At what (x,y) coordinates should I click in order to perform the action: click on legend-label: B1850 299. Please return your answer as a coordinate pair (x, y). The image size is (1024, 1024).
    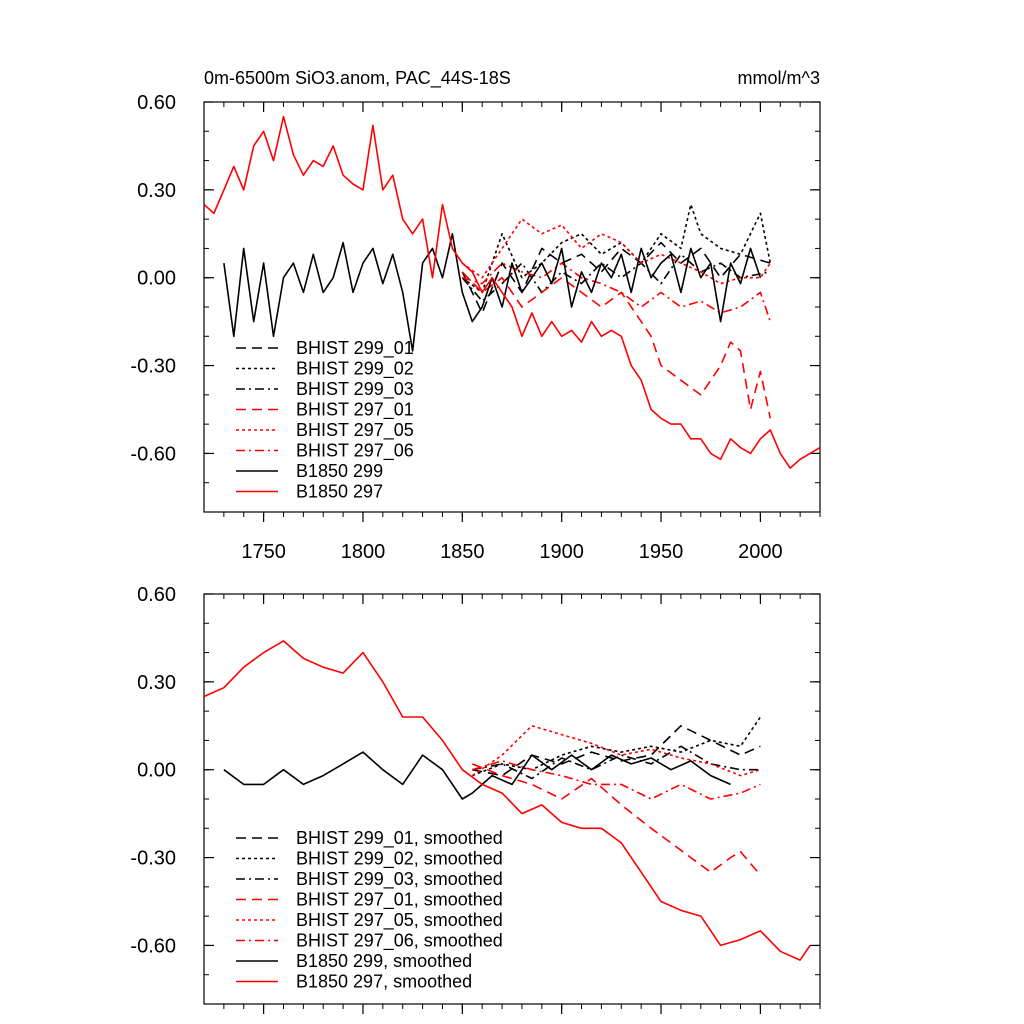
    Looking at the image, I should click on (339, 471).